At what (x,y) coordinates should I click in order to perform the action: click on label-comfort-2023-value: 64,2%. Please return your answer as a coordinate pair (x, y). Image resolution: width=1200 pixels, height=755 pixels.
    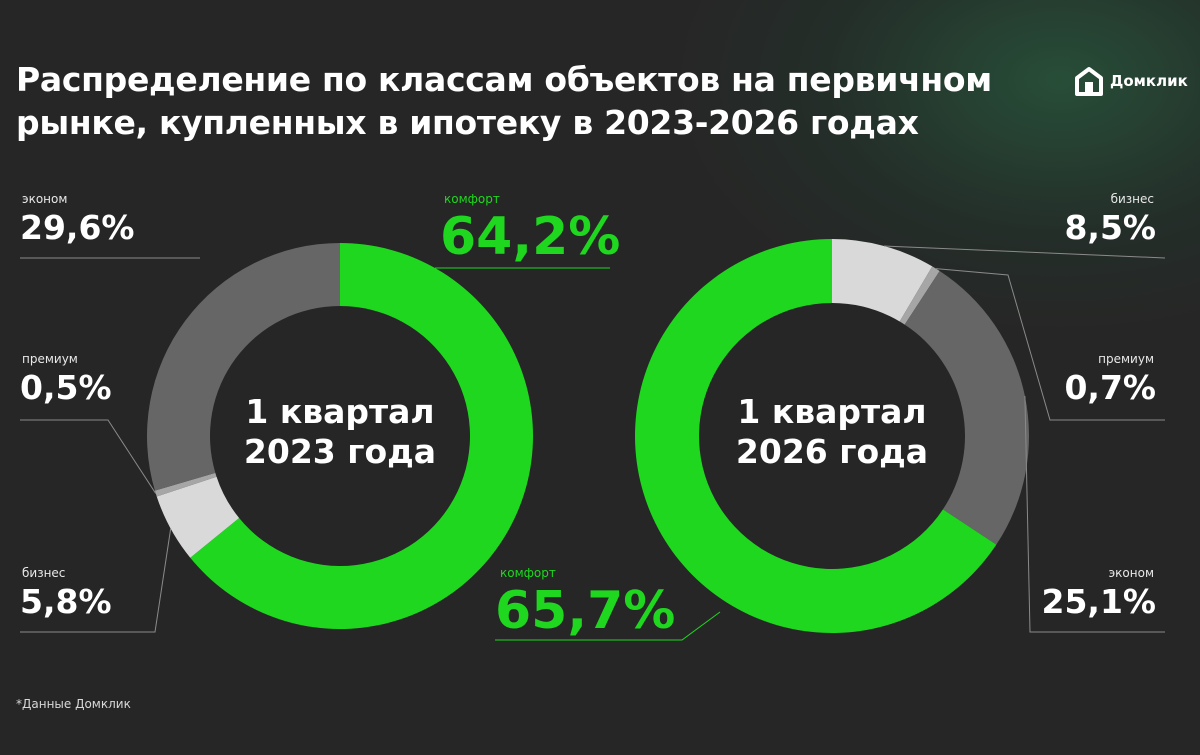
    Looking at the image, I should click on (530, 237).